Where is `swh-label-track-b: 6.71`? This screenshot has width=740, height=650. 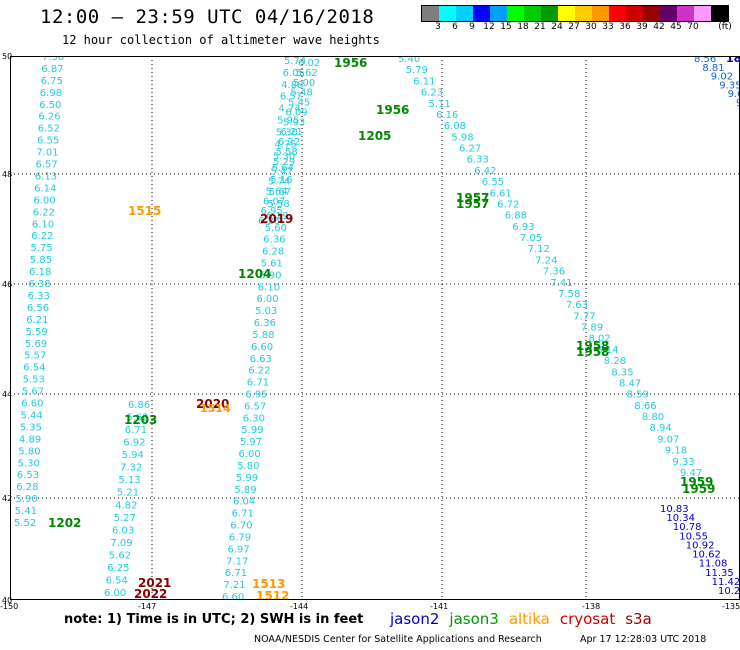 swh-label-track-b: 6.71 is located at coordinates (136, 430).